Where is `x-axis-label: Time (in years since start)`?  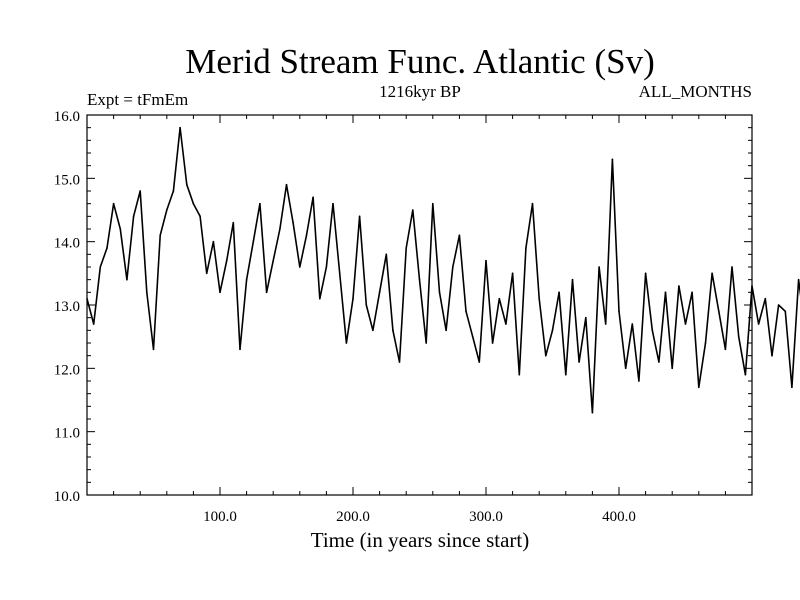
x-axis-label: Time (in years since start) is located at coordinates (420, 540).